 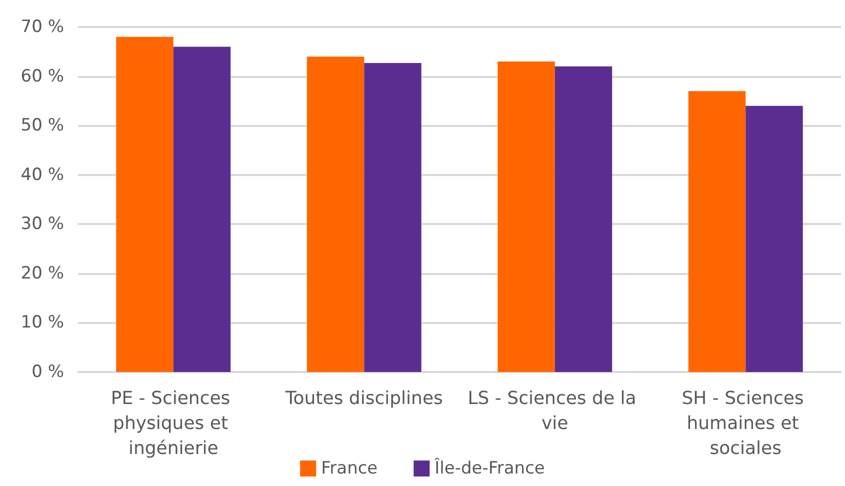 What do you see at coordinates (42, 174) in the screenshot?
I see `y-tick-label: 40 %` at bounding box center [42, 174].